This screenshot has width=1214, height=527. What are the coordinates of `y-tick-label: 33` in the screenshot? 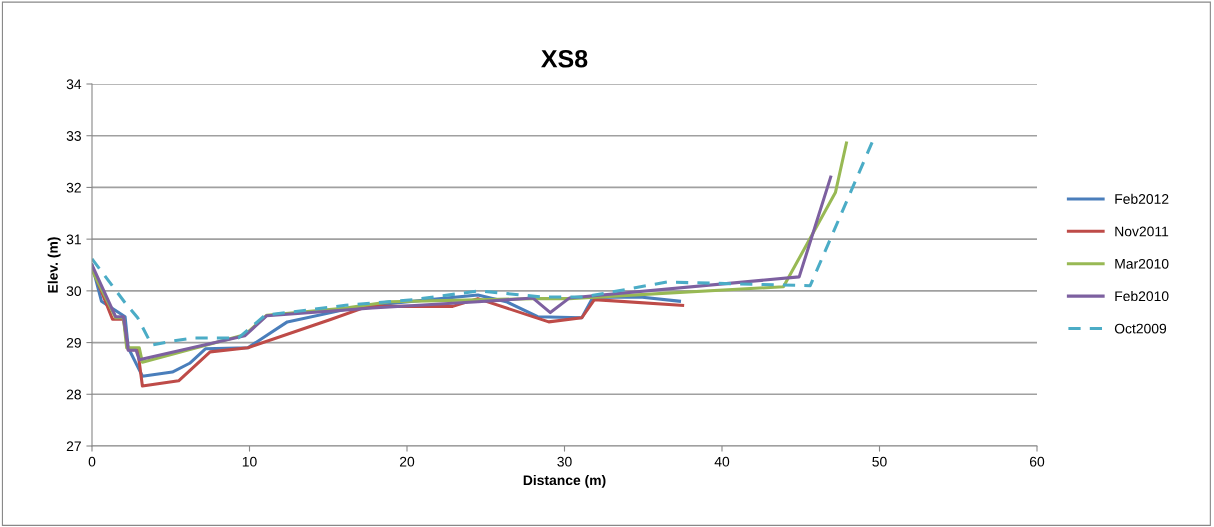 It's located at (73, 136).